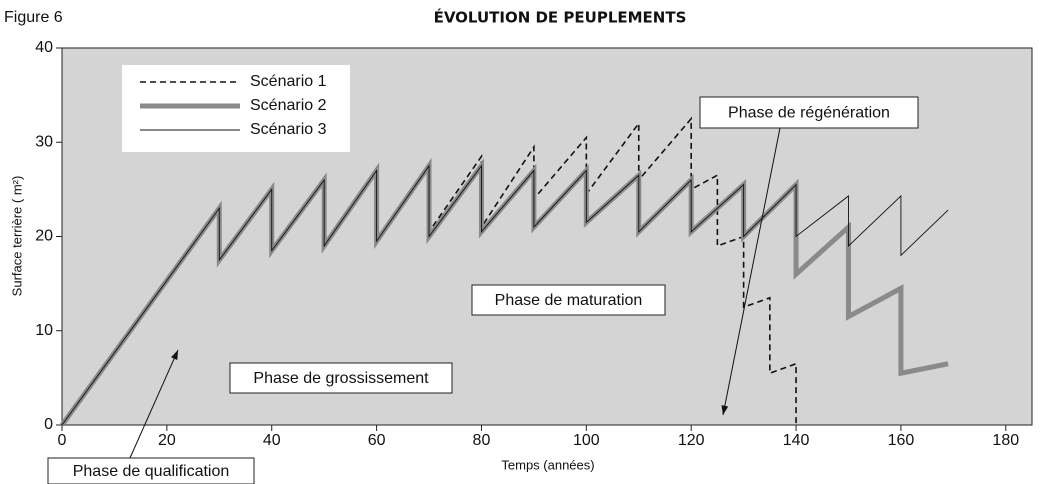 The height and width of the screenshot is (484, 1045). Describe the element at coordinates (48, 424) in the screenshot. I see `y-tick-label: 0` at that location.